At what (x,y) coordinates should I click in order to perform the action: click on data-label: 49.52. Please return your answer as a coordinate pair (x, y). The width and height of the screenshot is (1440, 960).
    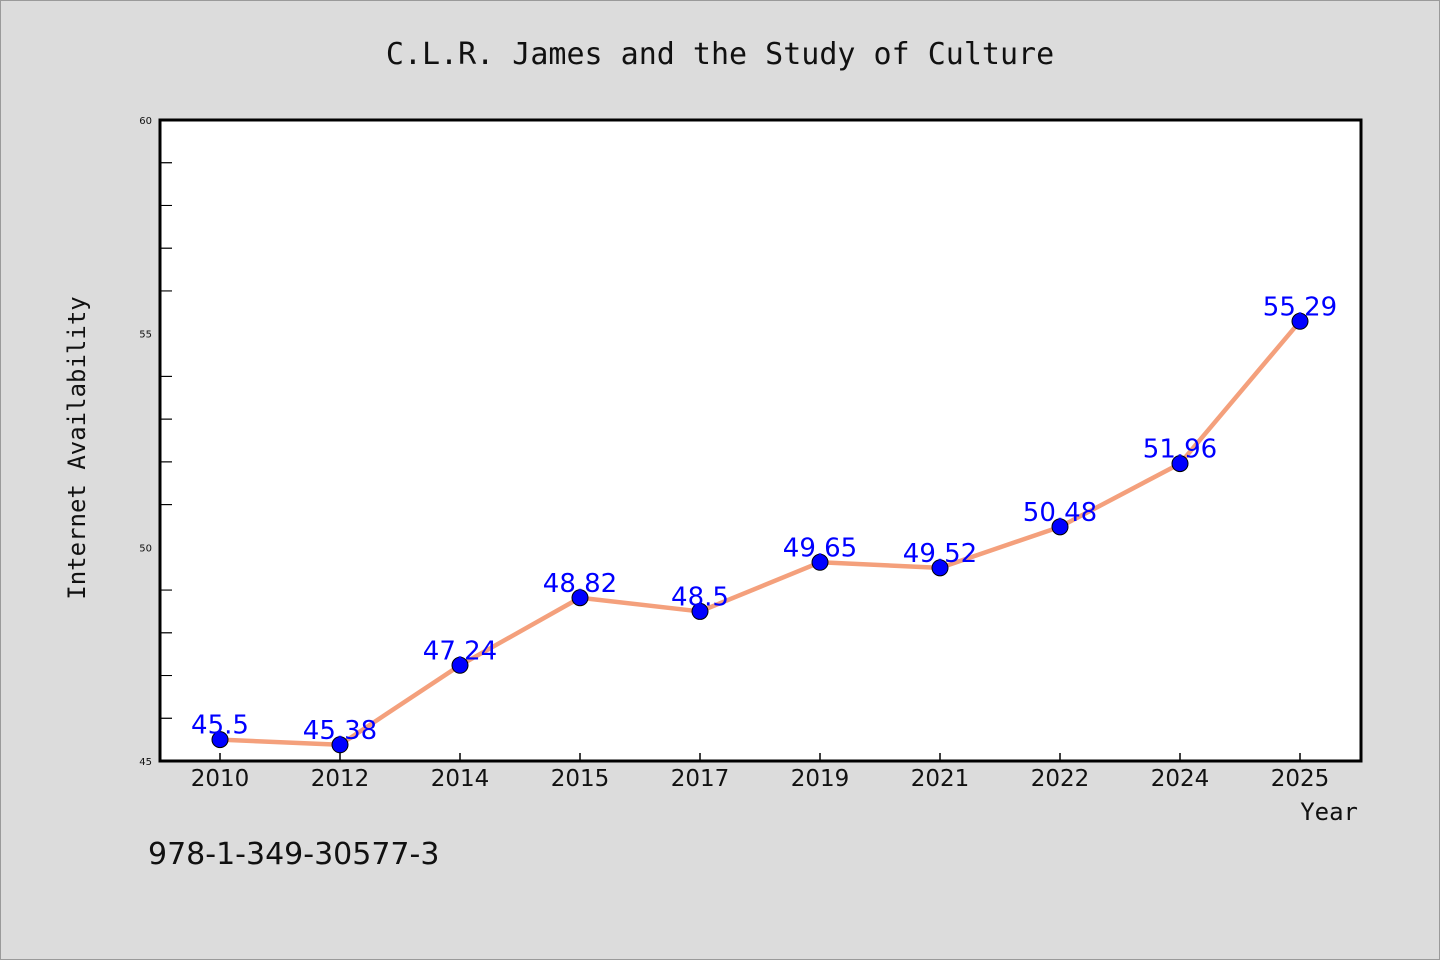
    Looking at the image, I should click on (940, 554).